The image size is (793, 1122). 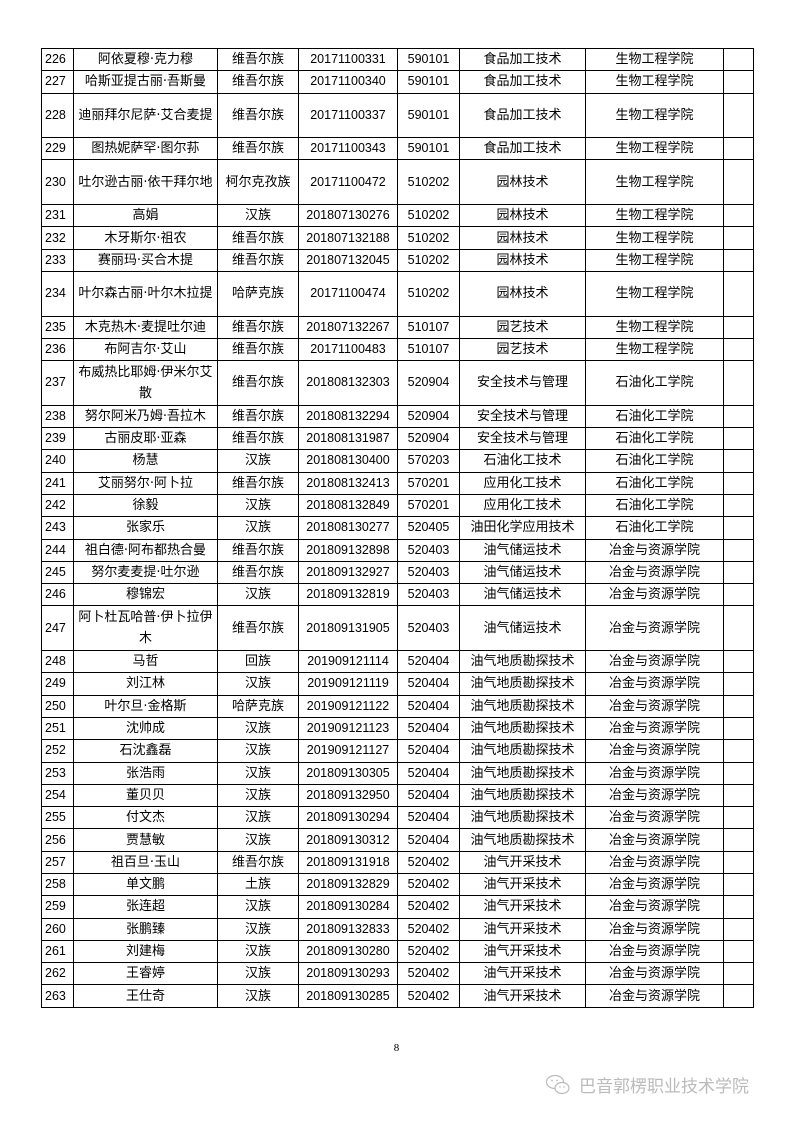 I want to click on row-number-cell: 238, so click(x=57, y=416).